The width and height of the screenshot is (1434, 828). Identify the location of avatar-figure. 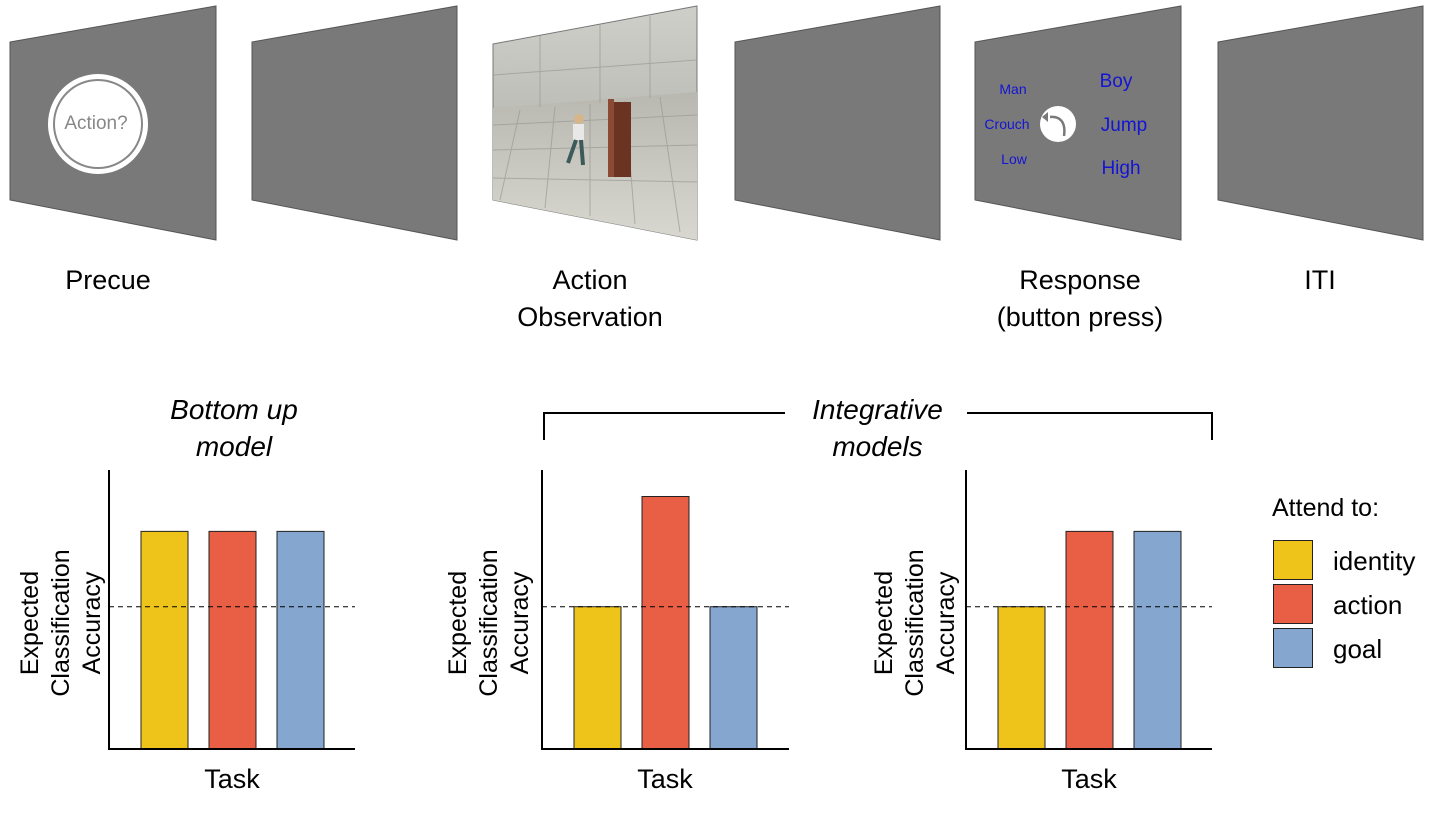
(575, 140).